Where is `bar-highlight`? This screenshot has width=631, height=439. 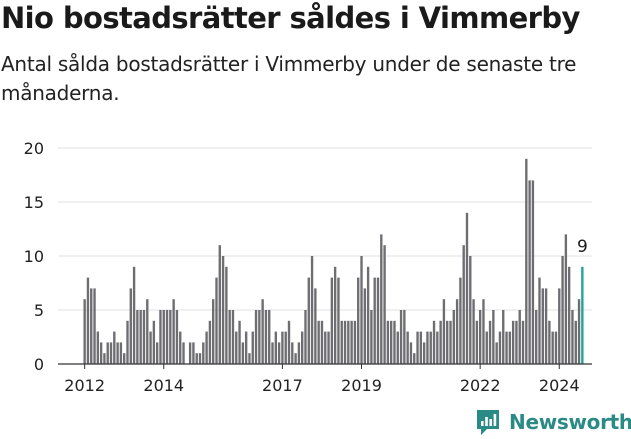 bar-highlight is located at coordinates (582, 315).